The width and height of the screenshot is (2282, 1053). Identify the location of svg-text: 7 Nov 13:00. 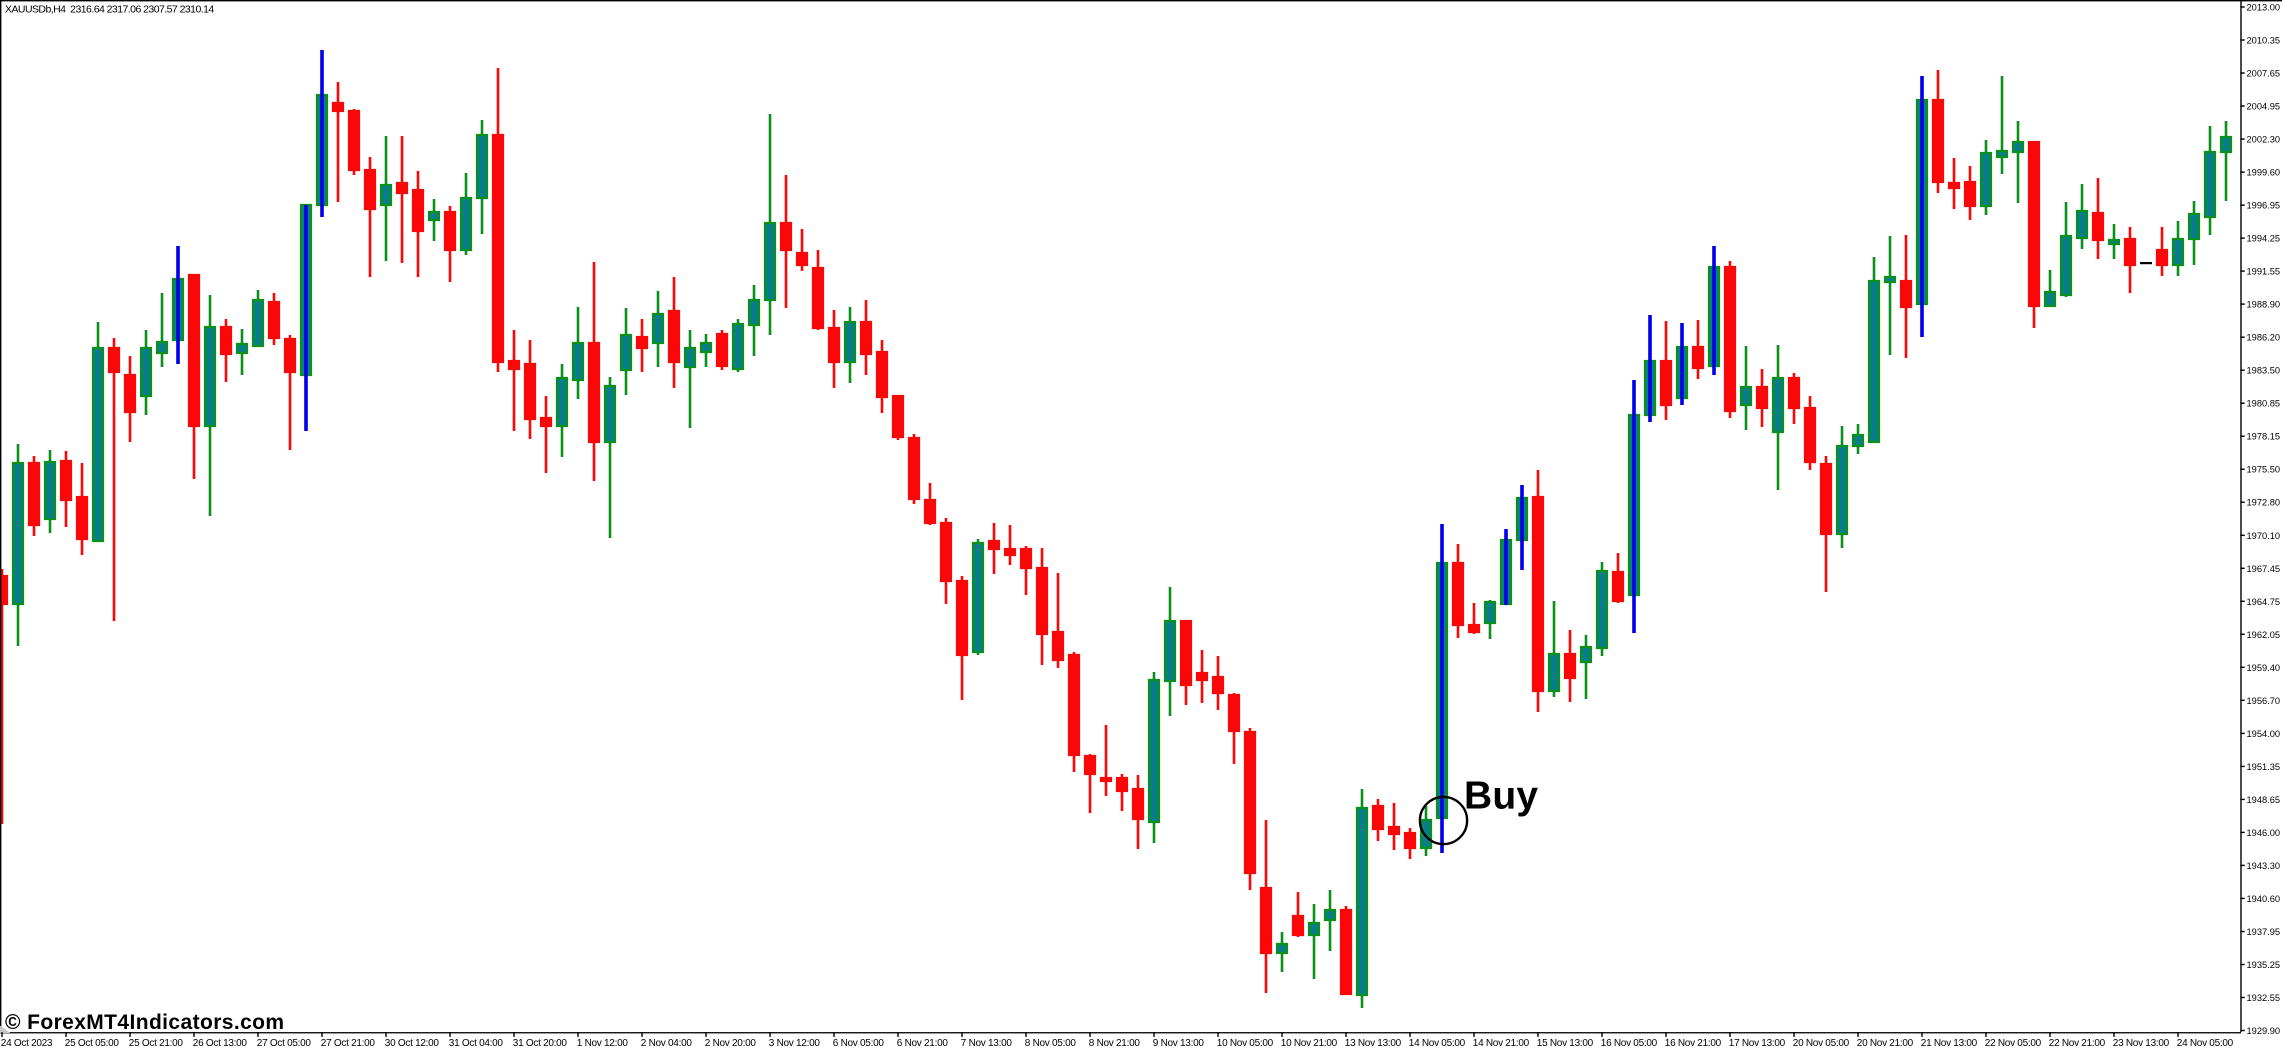
(987, 1043).